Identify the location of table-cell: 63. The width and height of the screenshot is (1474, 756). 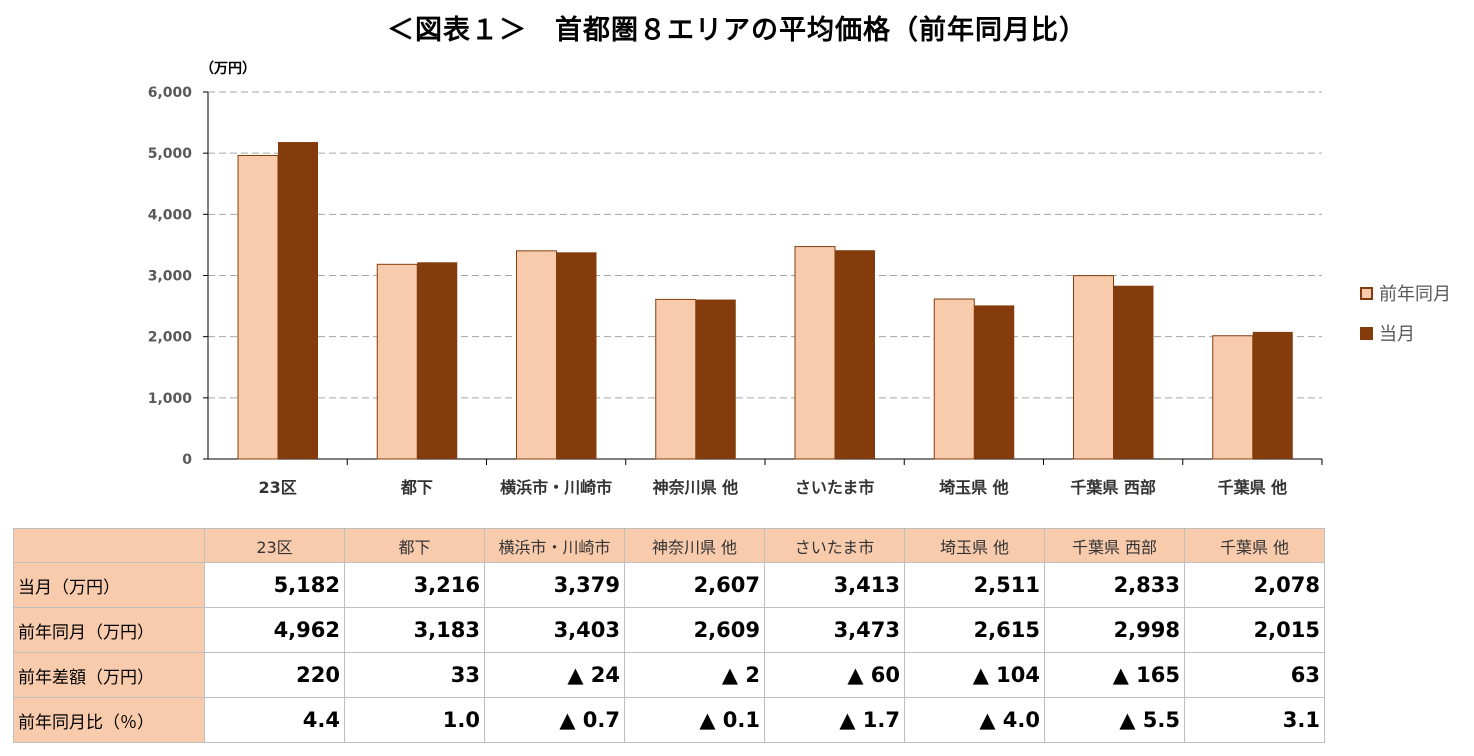
(1254, 675).